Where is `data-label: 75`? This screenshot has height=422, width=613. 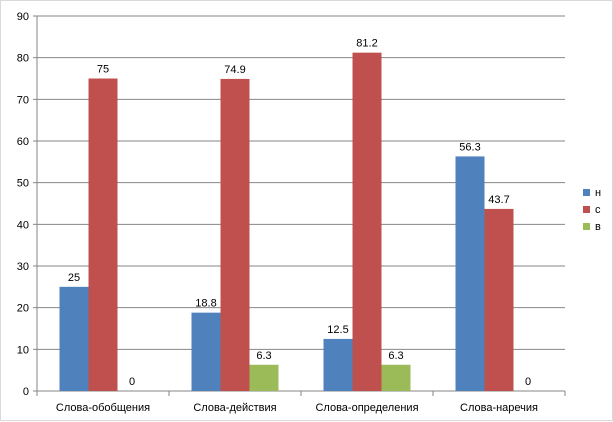
data-label: 75 is located at coordinates (103, 70).